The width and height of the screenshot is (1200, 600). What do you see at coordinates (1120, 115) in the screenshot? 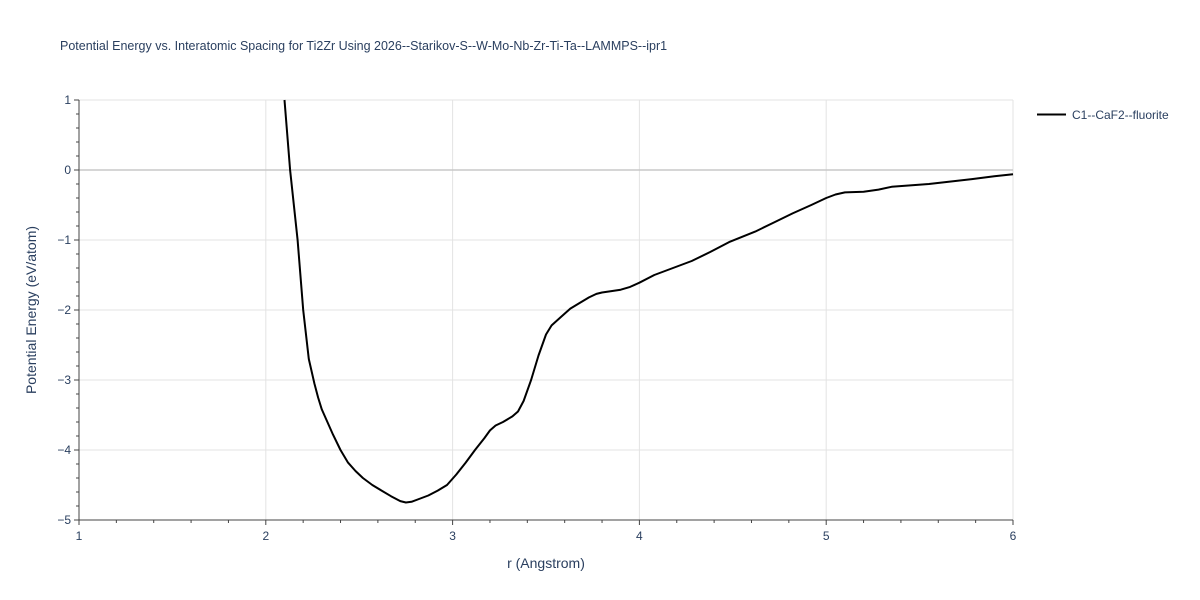
I see `legend-item-label: C1--CaF2--fluorite` at bounding box center [1120, 115].